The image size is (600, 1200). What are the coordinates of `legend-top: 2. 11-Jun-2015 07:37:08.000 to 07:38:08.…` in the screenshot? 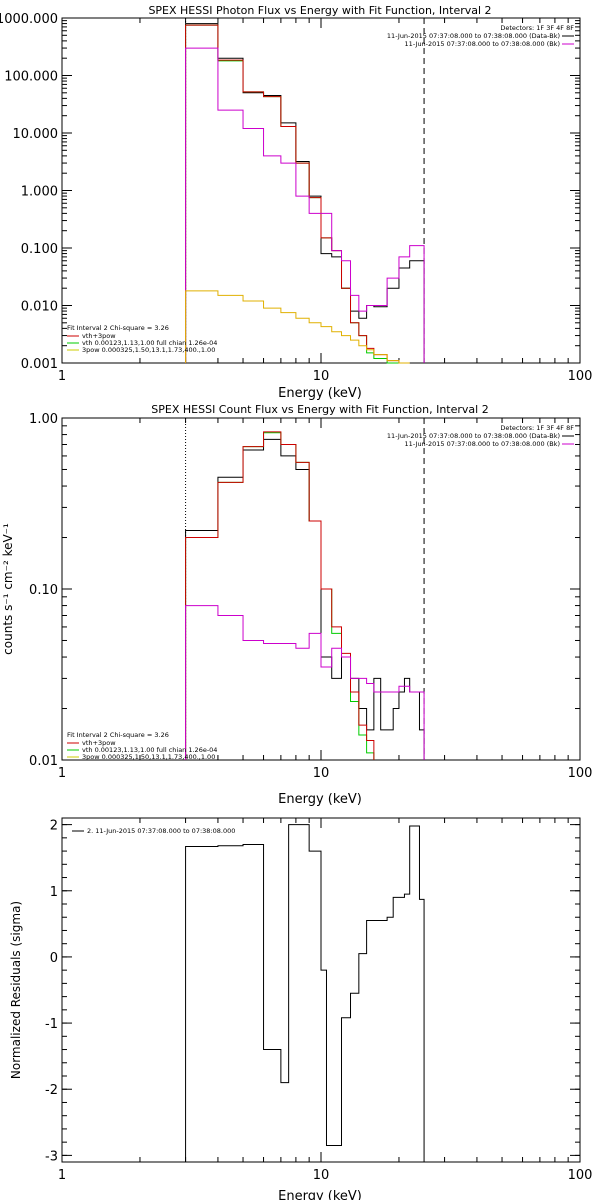 It's located at (153, 831).